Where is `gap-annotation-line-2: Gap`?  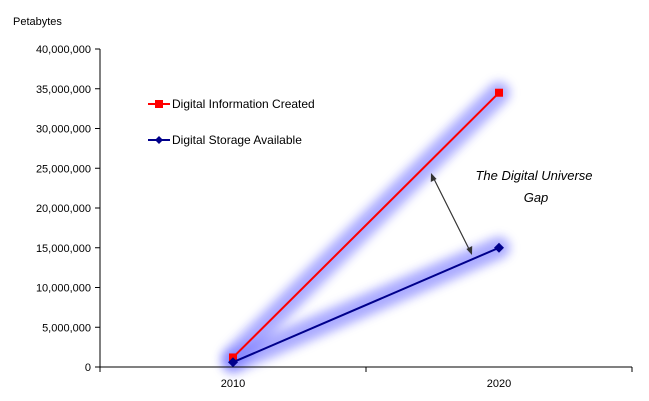
gap-annotation-line-2: Gap is located at coordinates (536, 197).